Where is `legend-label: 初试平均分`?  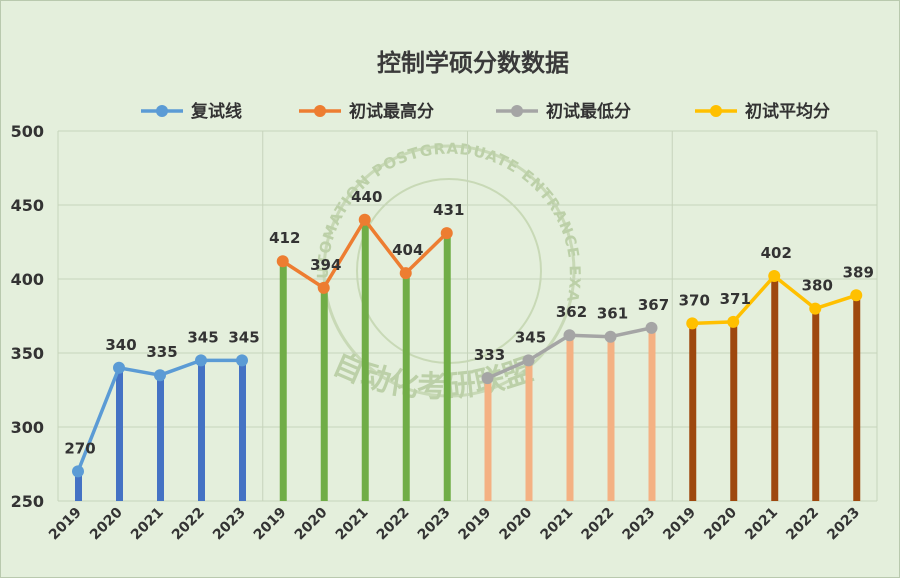 legend-label: 初试平均分 is located at coordinates (787, 111).